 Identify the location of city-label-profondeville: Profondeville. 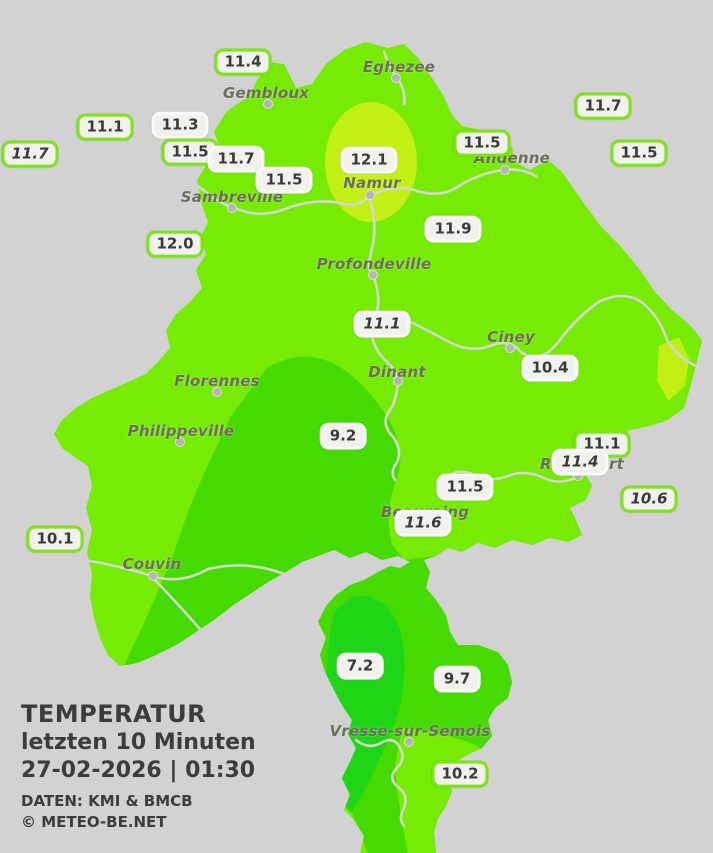
(374, 264).